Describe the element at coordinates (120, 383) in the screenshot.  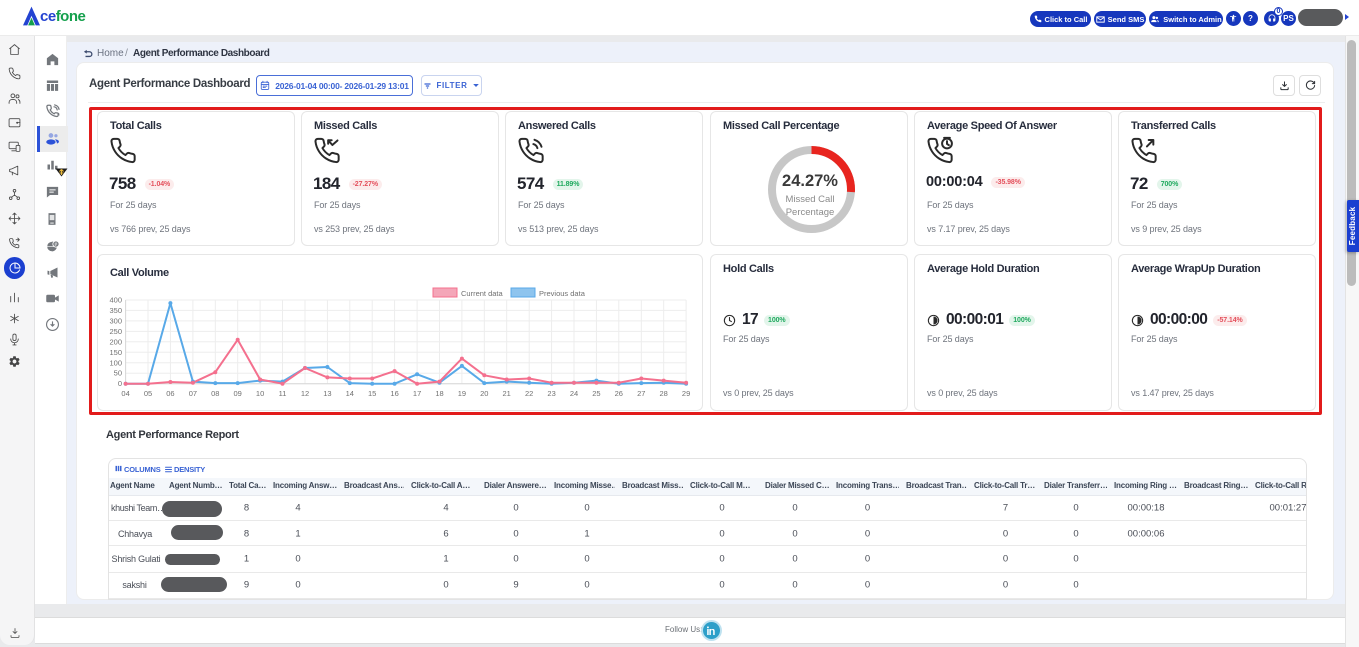
I see `svg-text: 0` at that location.